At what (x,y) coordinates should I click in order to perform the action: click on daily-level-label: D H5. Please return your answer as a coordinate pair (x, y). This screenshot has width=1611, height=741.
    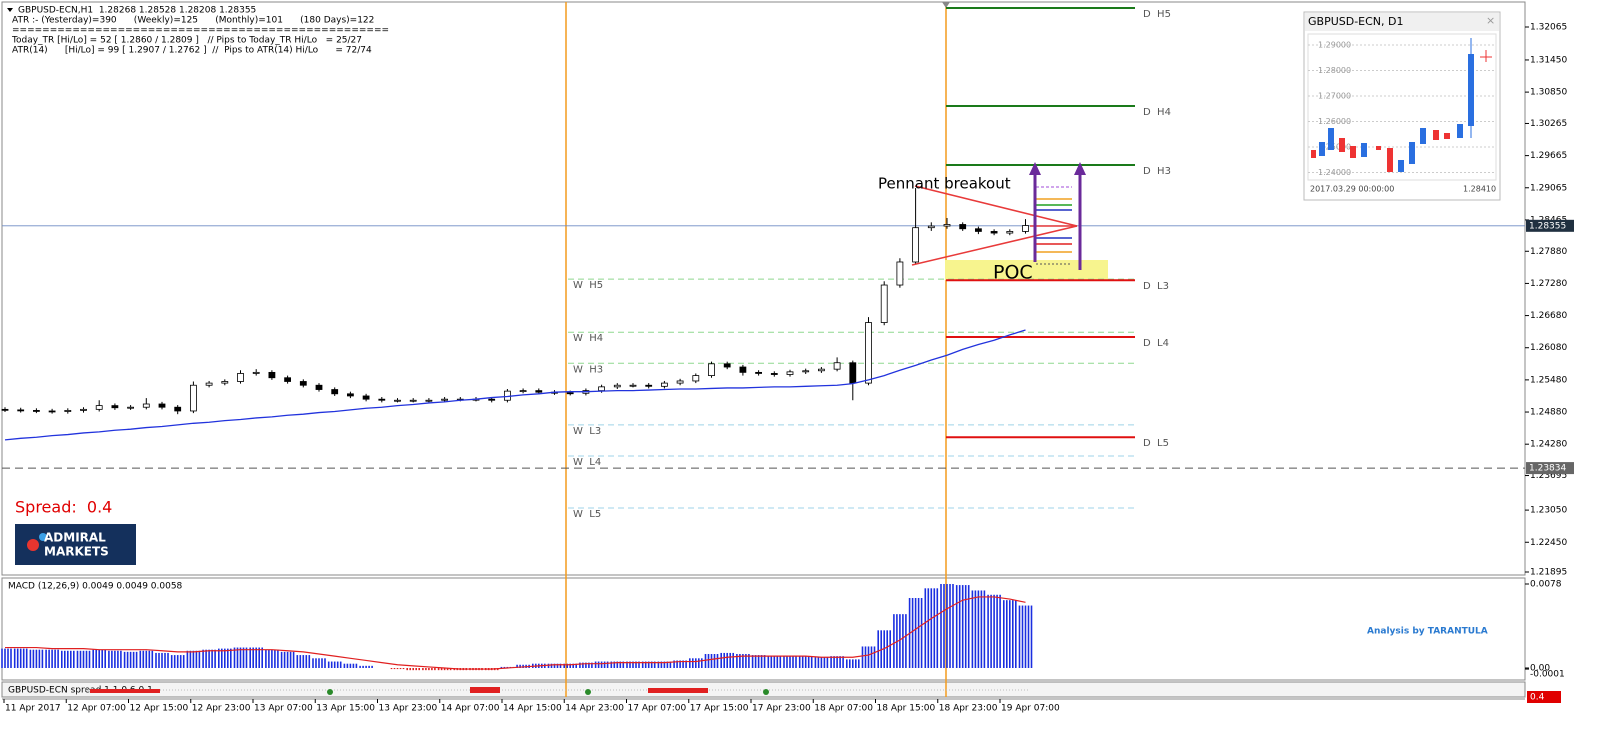
    Looking at the image, I should click on (1157, 14).